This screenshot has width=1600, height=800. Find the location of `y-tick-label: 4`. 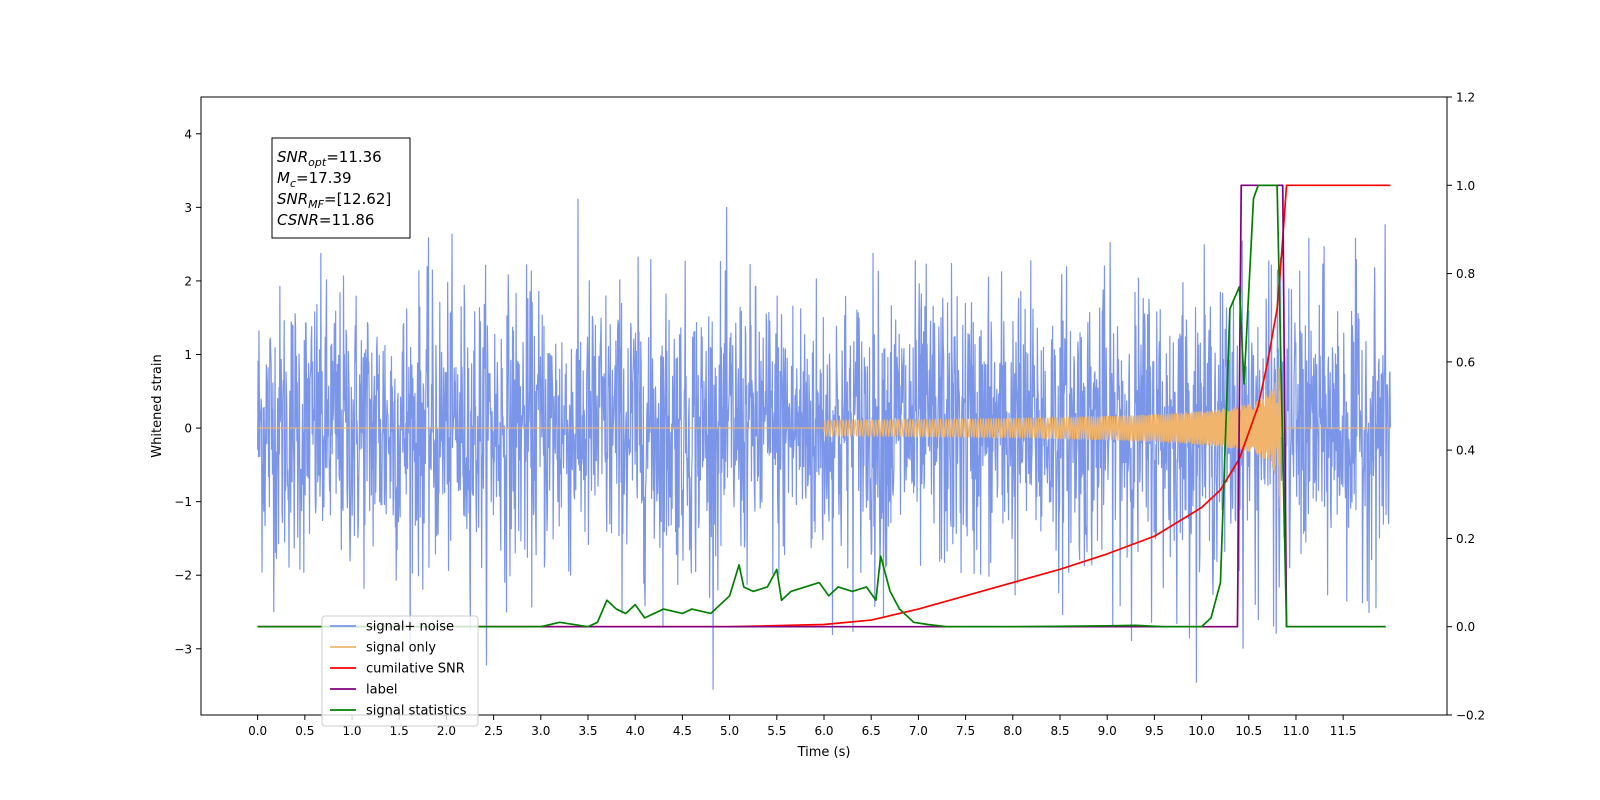

y-tick-label: 4 is located at coordinates (188, 134).